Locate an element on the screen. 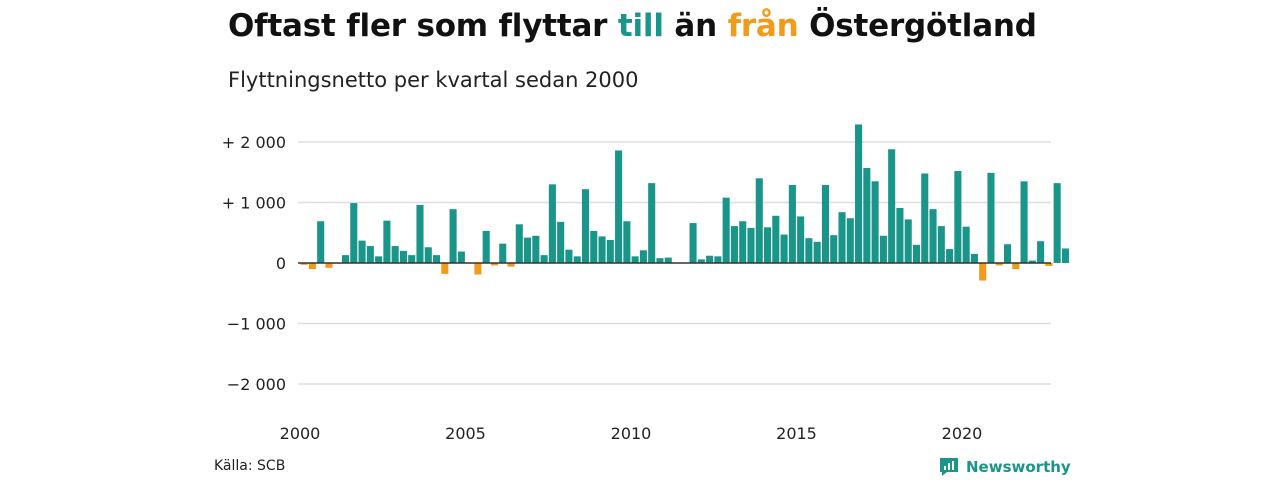  title-highlight-till: till is located at coordinates (640, 26).